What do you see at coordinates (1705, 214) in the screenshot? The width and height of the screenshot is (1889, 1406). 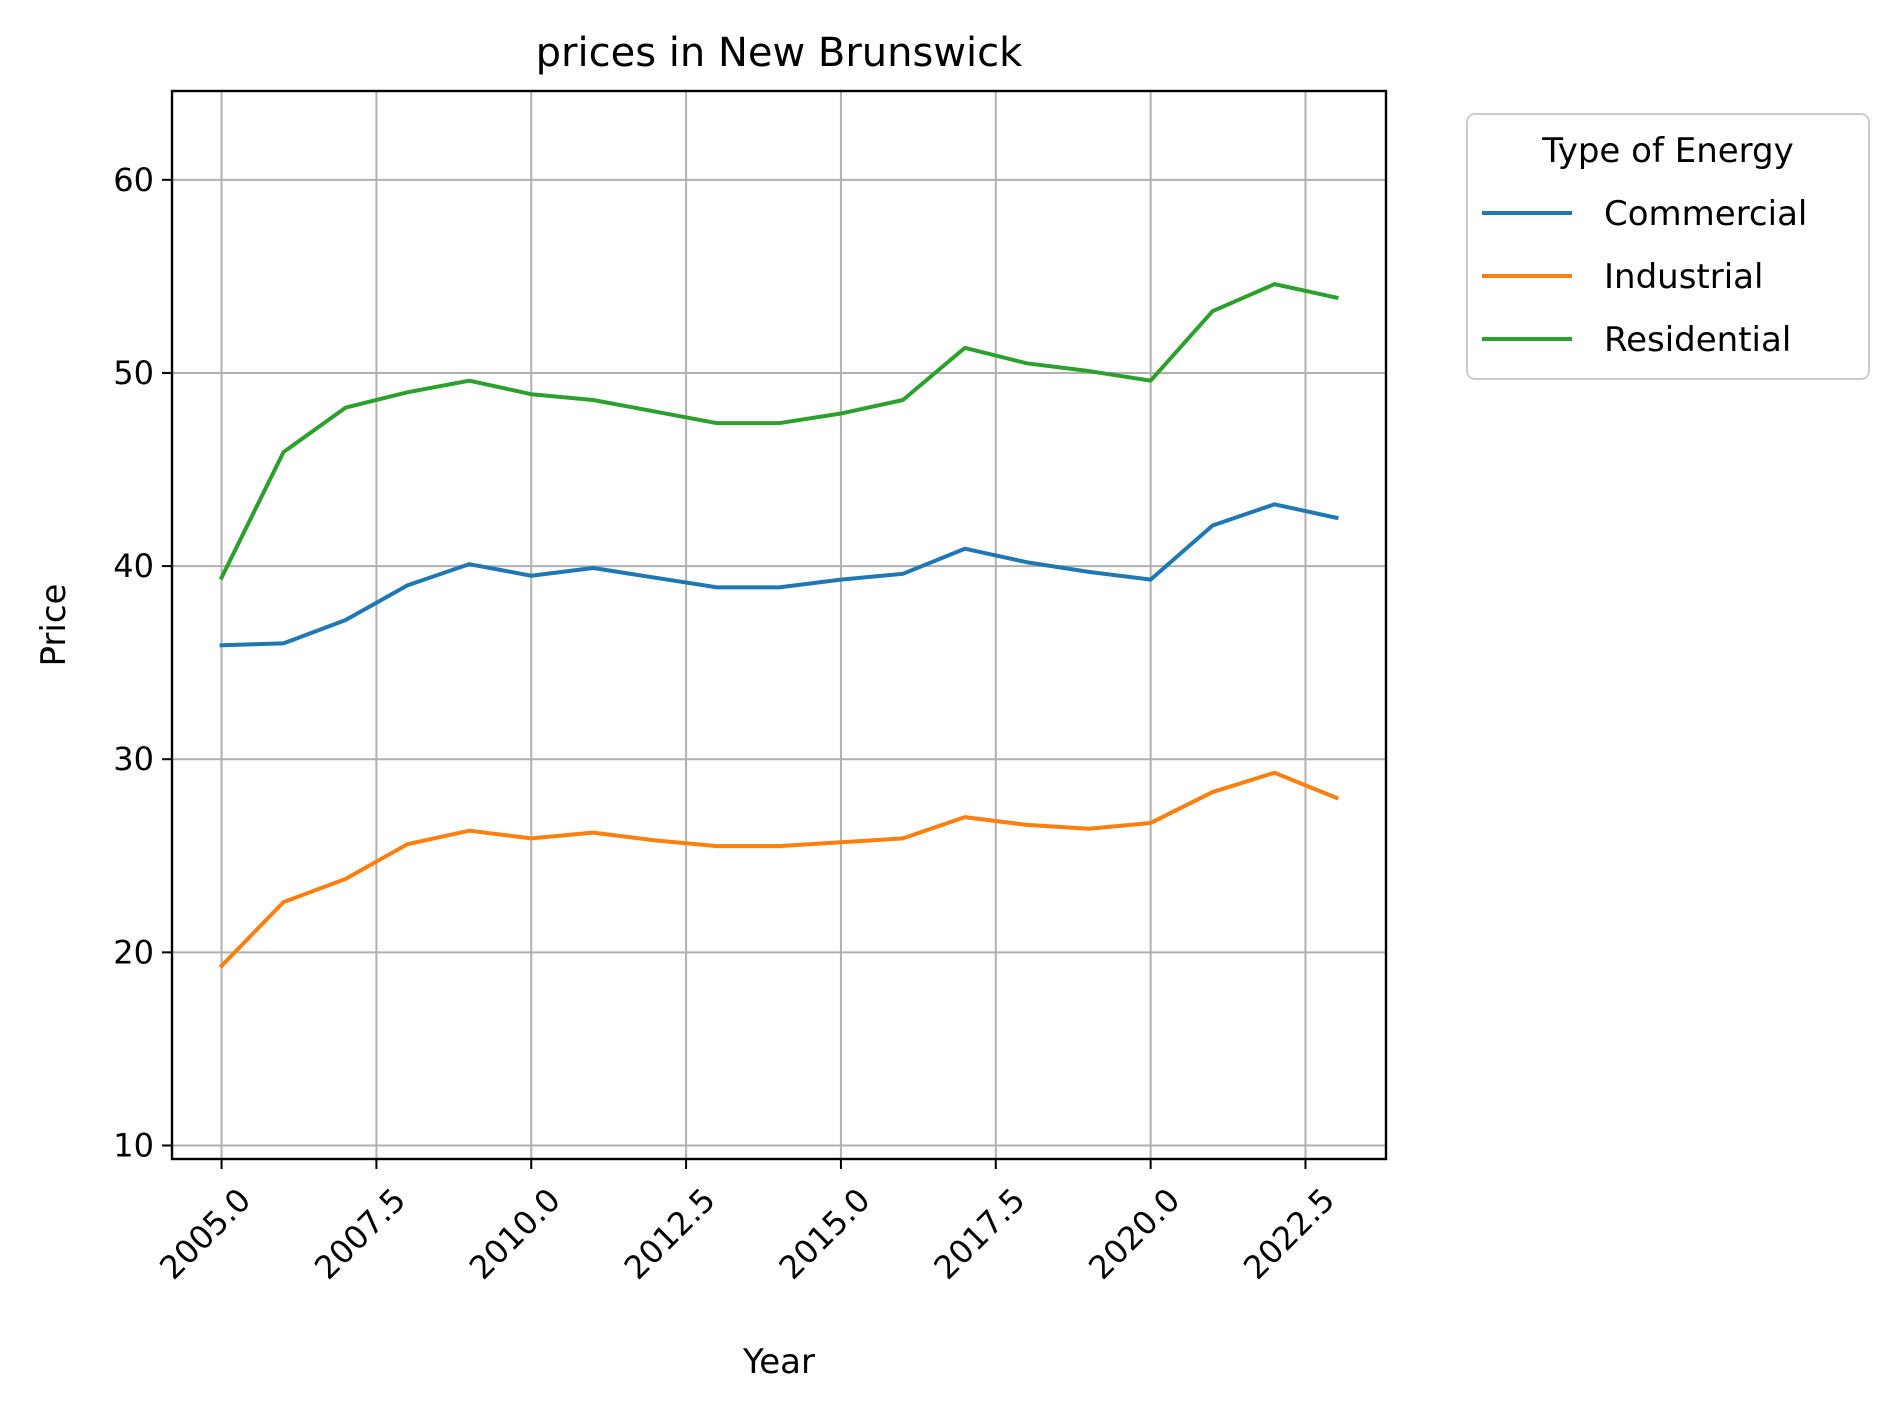 I see `legend-label-commercial: Commercial` at bounding box center [1705, 214].